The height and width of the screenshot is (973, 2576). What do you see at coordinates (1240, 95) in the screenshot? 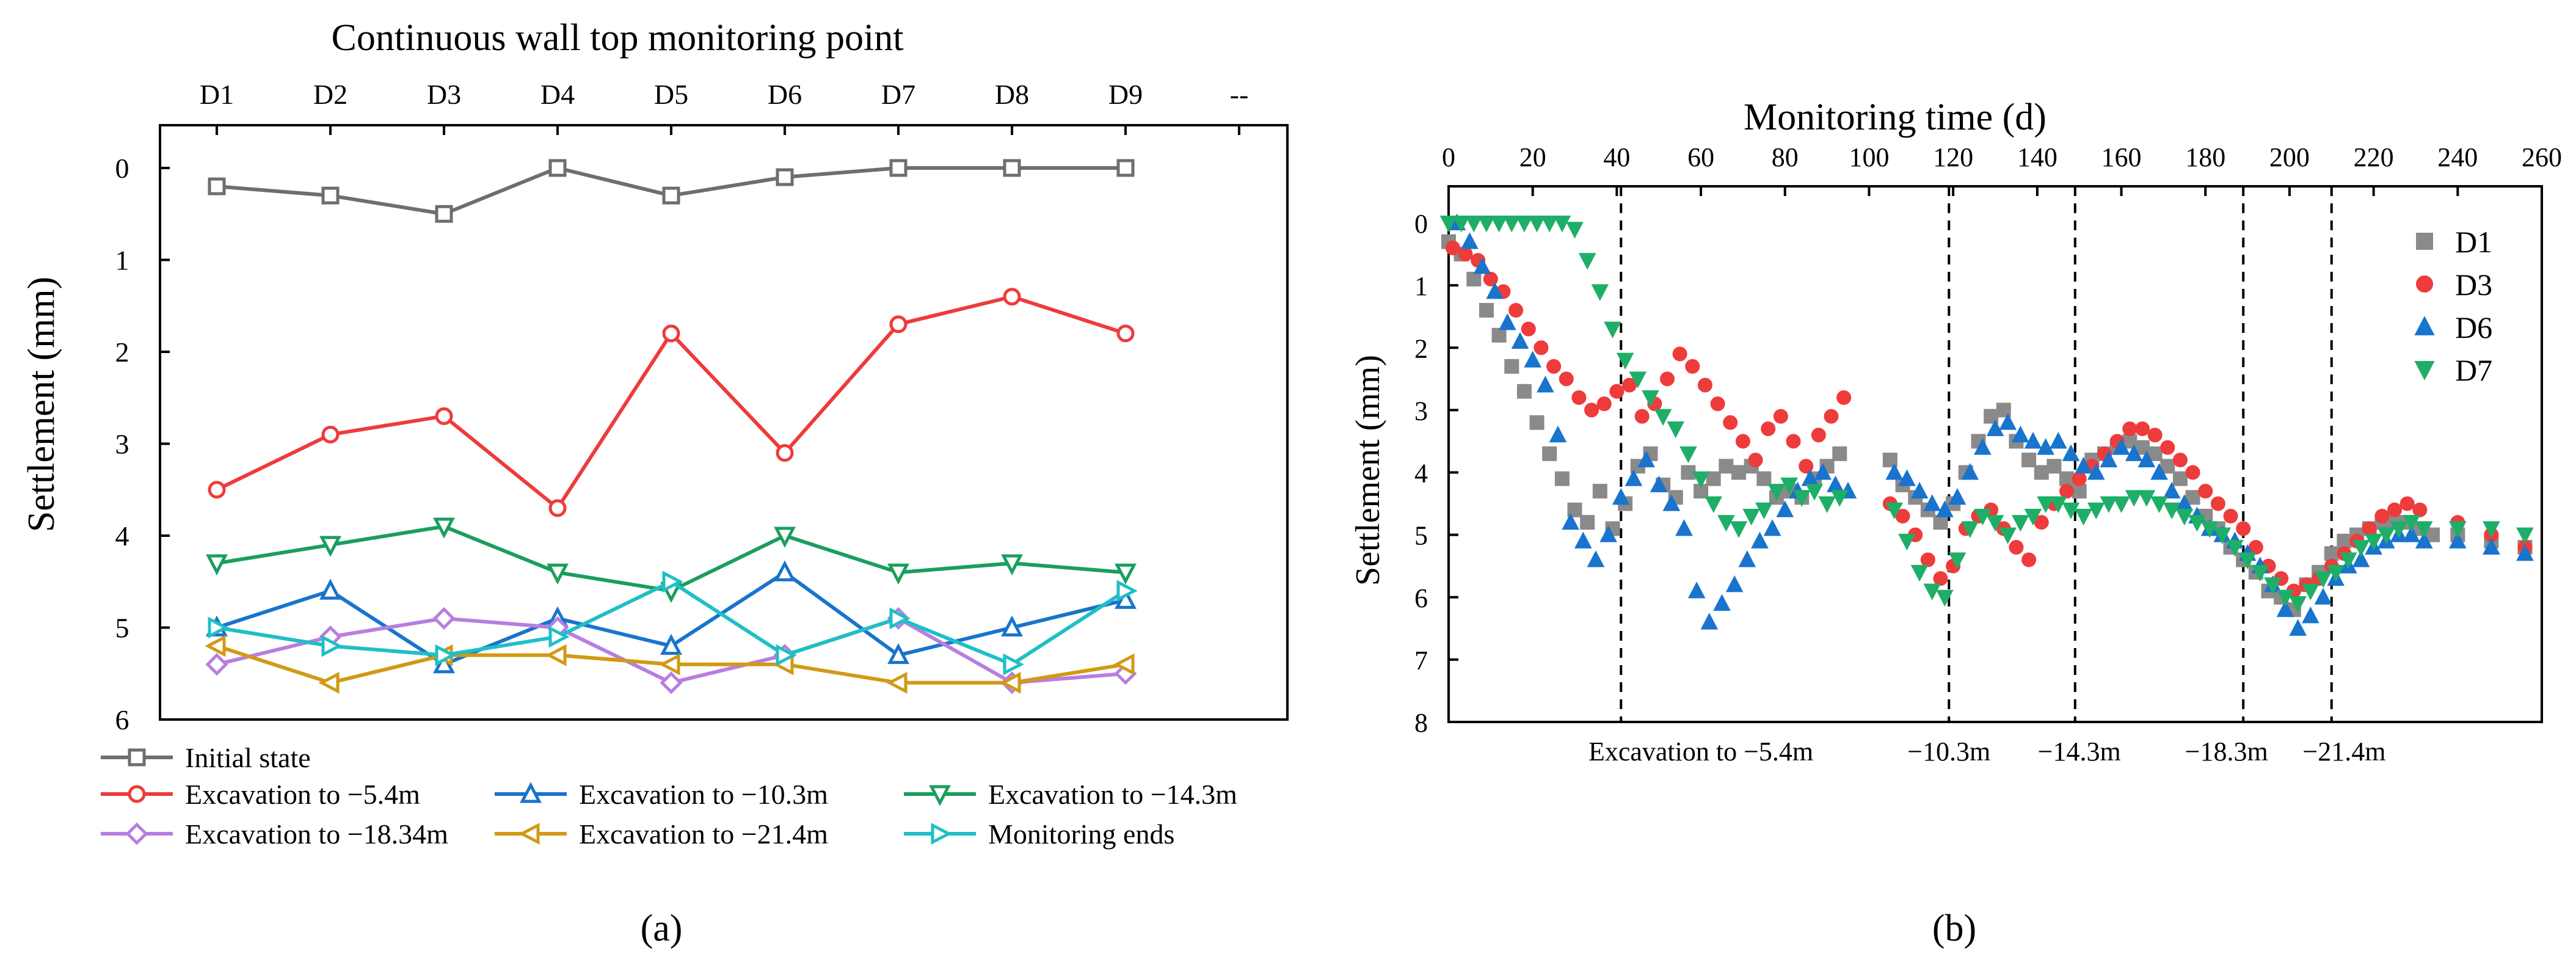
I see `panel-a-xtick-label: --` at bounding box center [1240, 95].